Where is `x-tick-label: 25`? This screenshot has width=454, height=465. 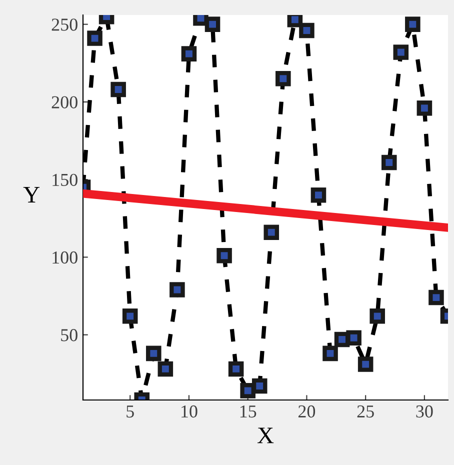 x-tick-label: 25 is located at coordinates (365, 411).